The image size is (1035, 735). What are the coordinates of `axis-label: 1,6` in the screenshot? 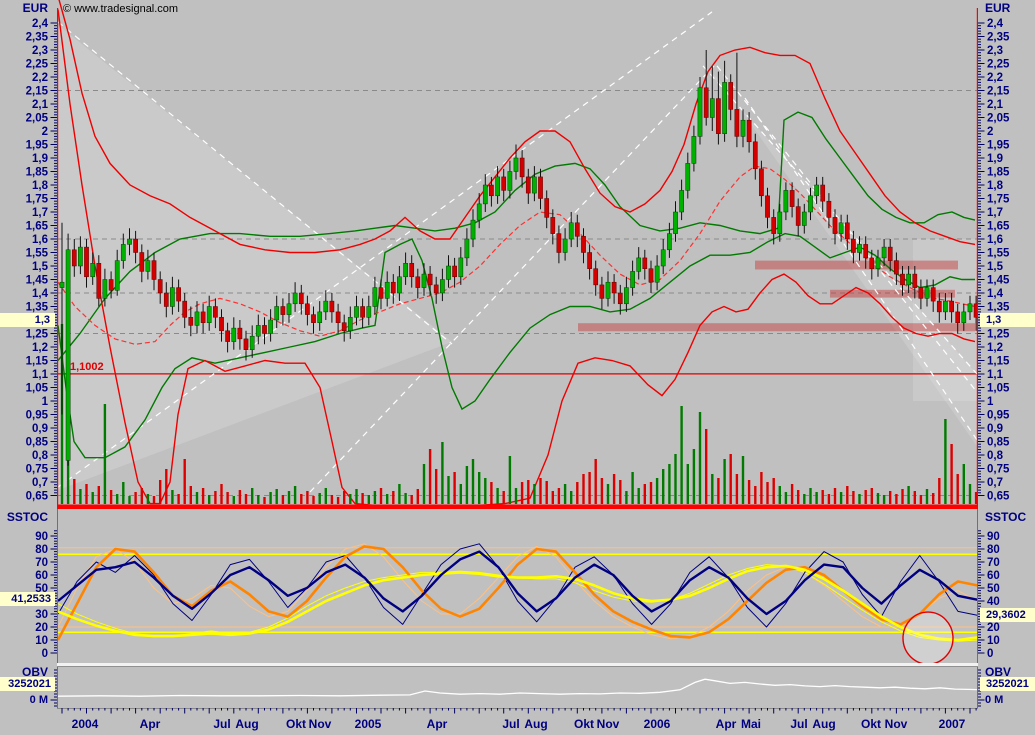 It's located at (40, 240).